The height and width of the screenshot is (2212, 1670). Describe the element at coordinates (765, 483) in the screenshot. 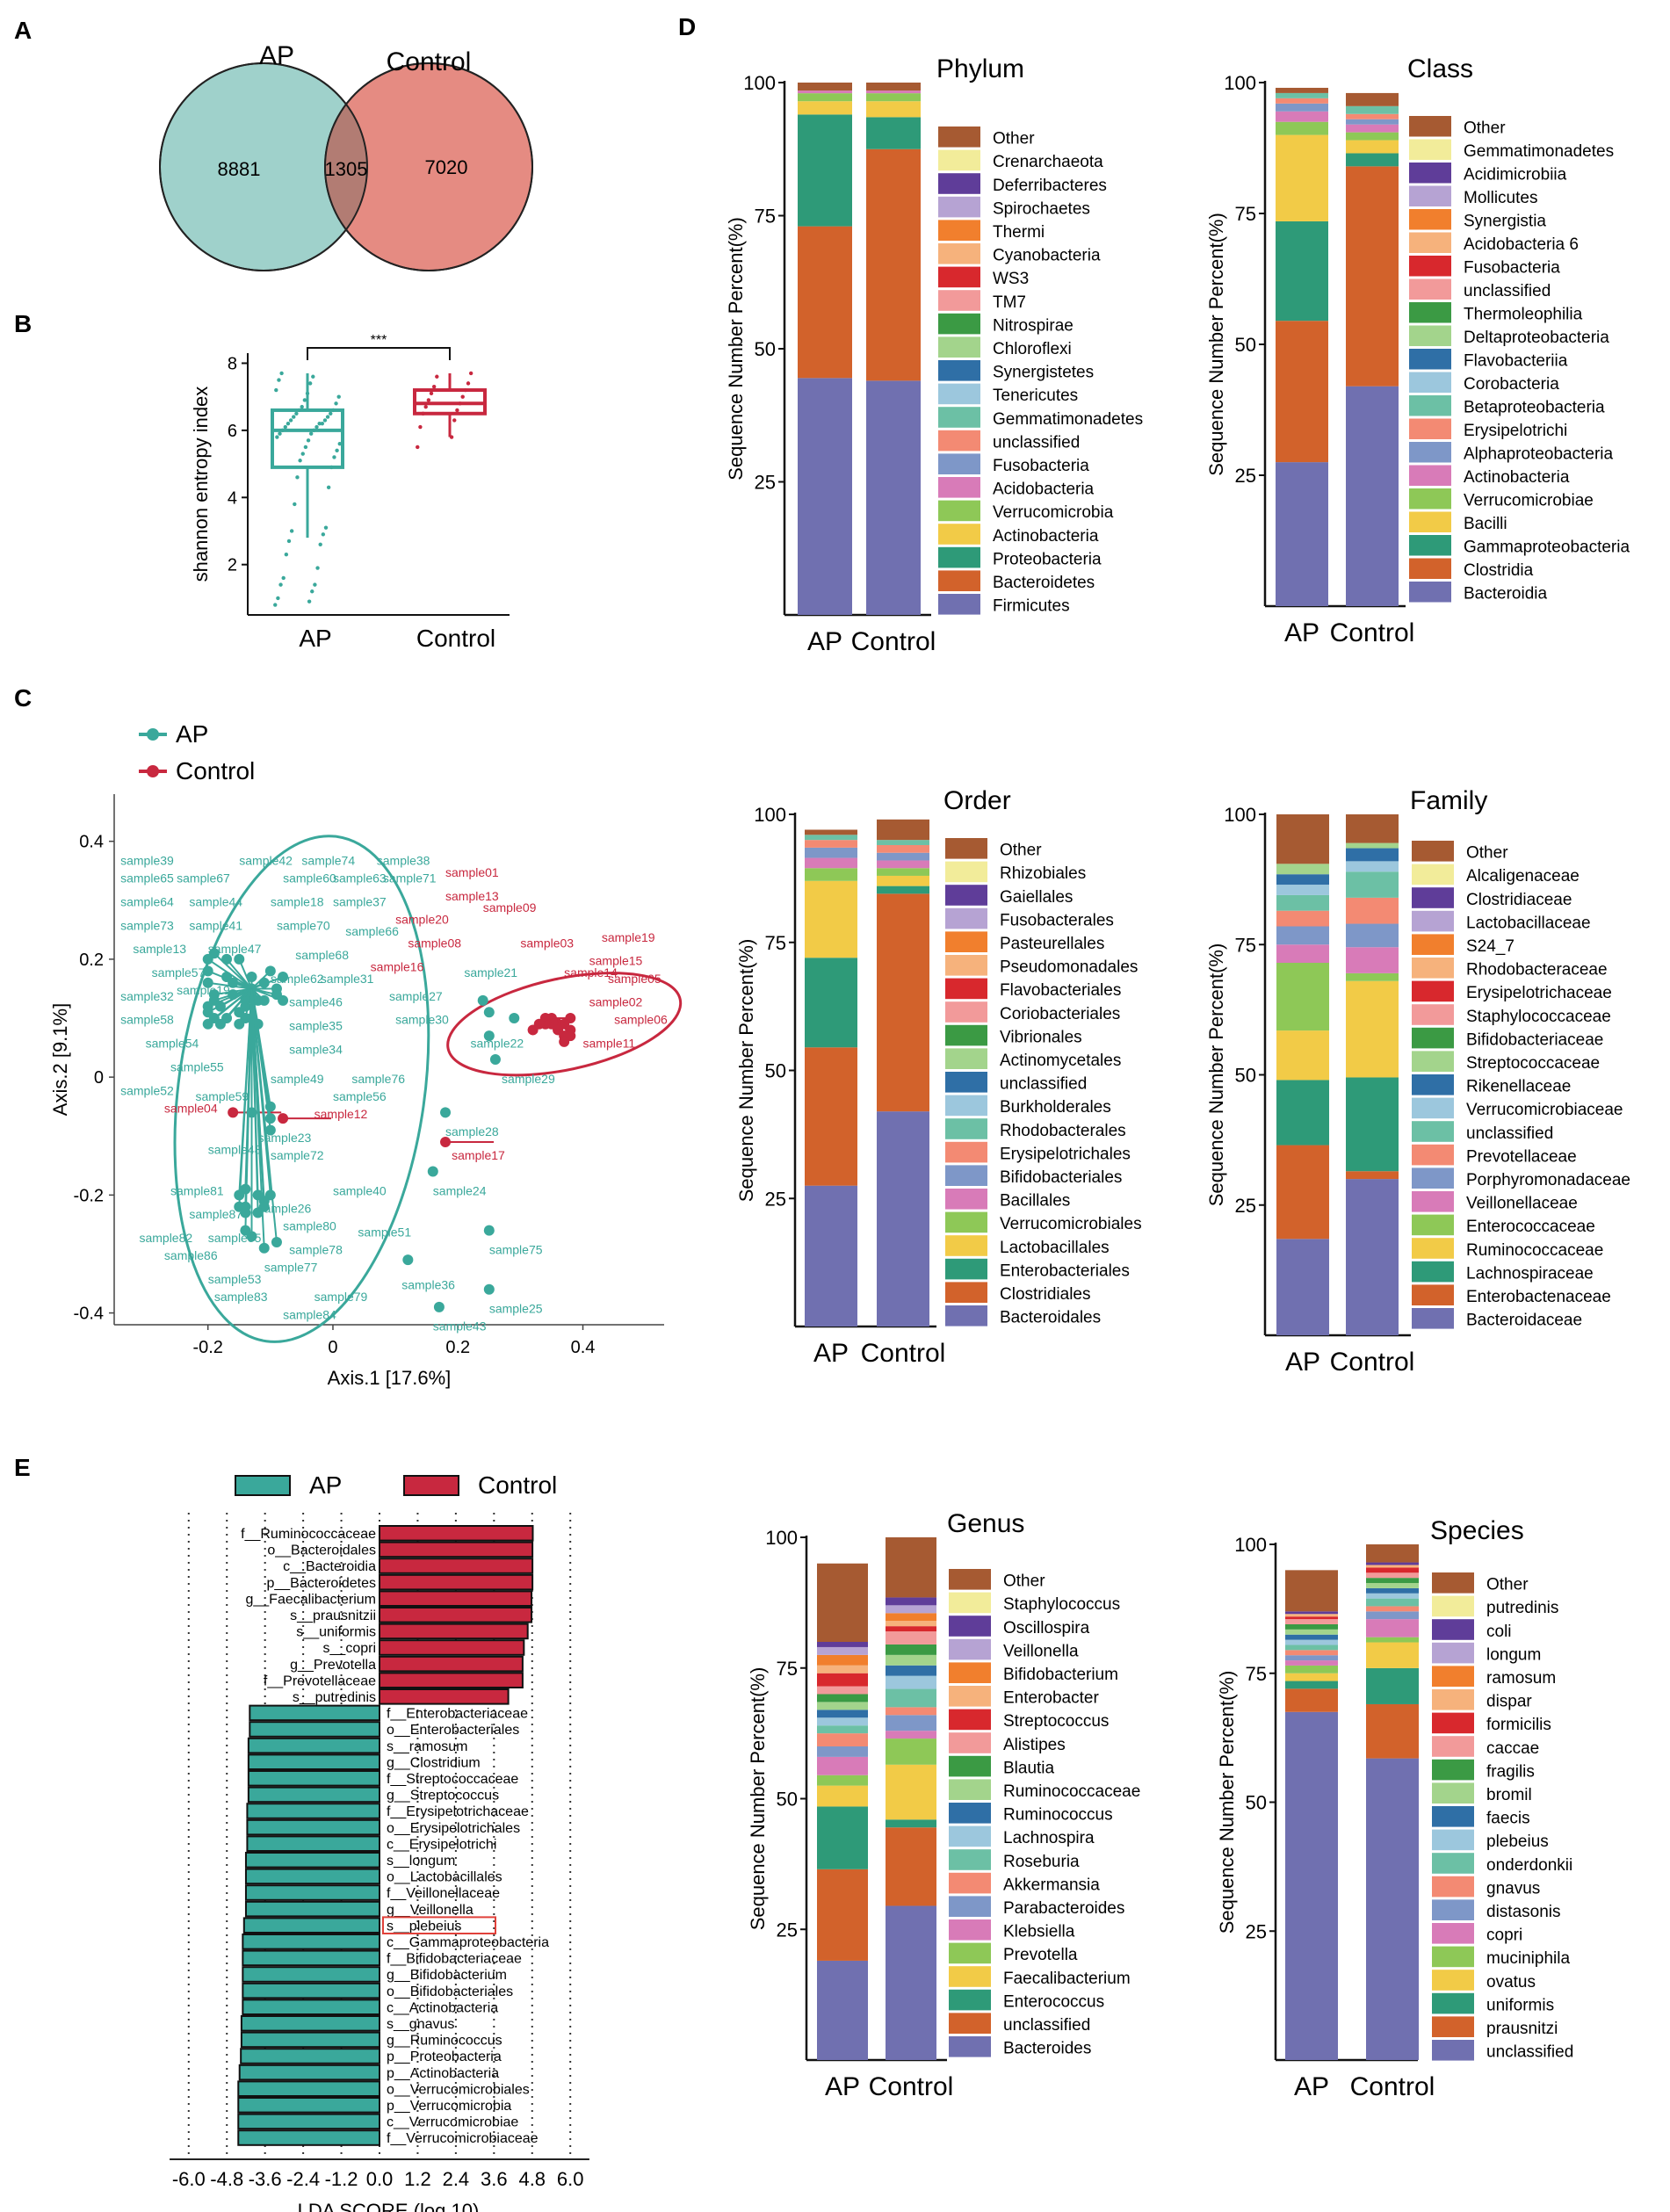

I see `stack-ytick-label: 25` at that location.